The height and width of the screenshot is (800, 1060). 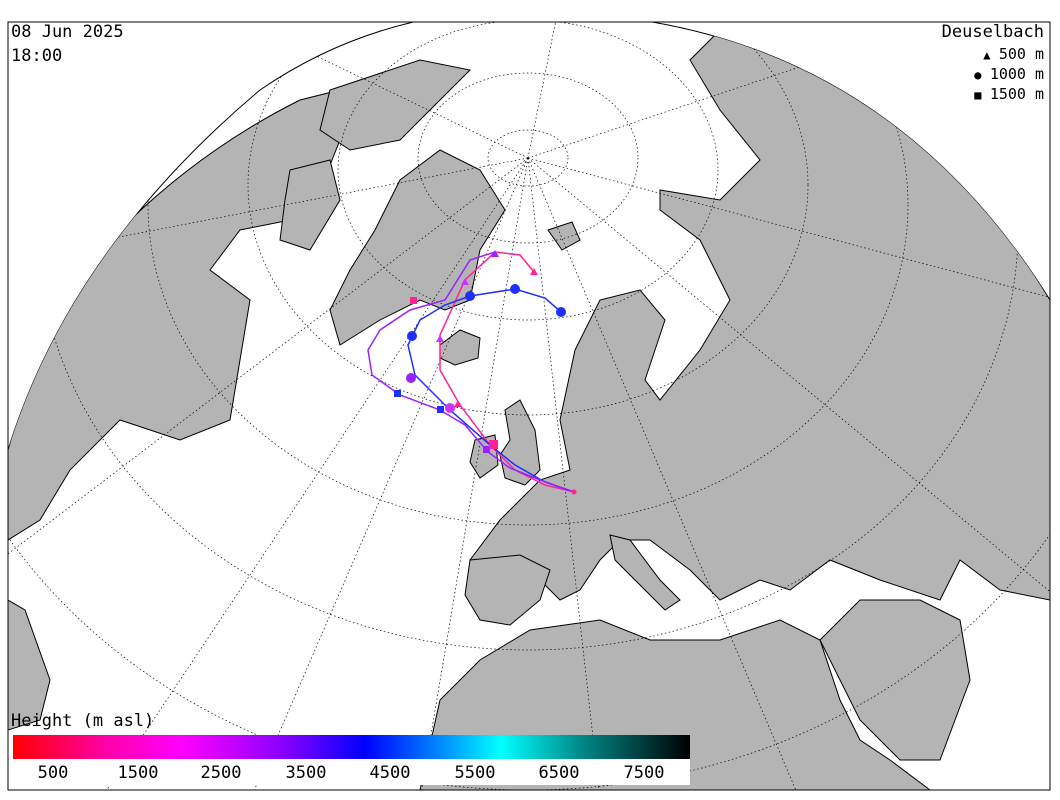 I want to click on colorbar-title: Height (m asl), so click(x=83, y=721).